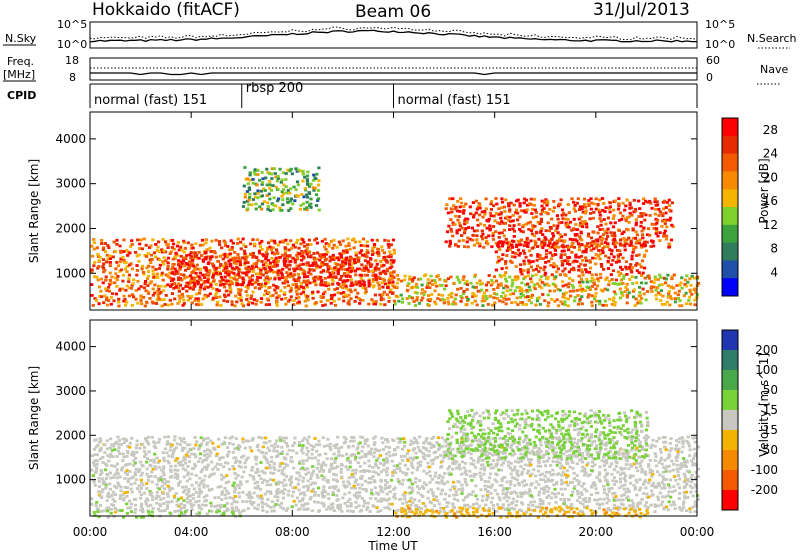  Describe the element at coordinates (720, 44) in the screenshot. I see `nsearch-tick-bottom: 10^0` at that location.